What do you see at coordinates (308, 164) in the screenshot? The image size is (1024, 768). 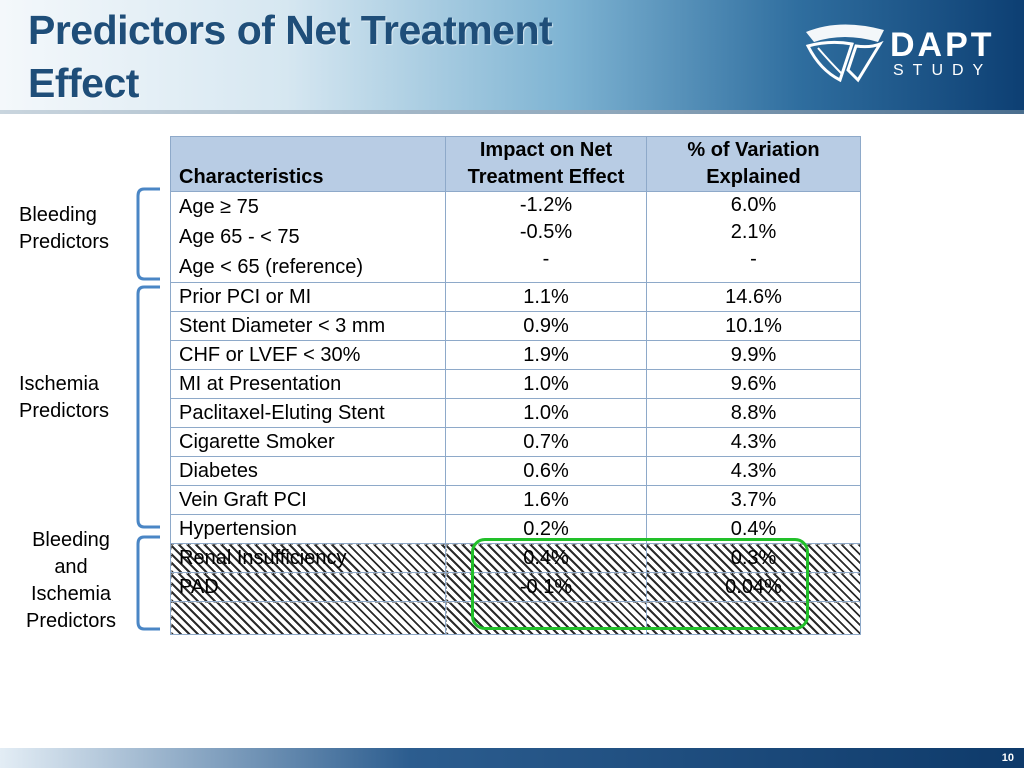 I see `header-characteristics: Characteristics` at bounding box center [308, 164].